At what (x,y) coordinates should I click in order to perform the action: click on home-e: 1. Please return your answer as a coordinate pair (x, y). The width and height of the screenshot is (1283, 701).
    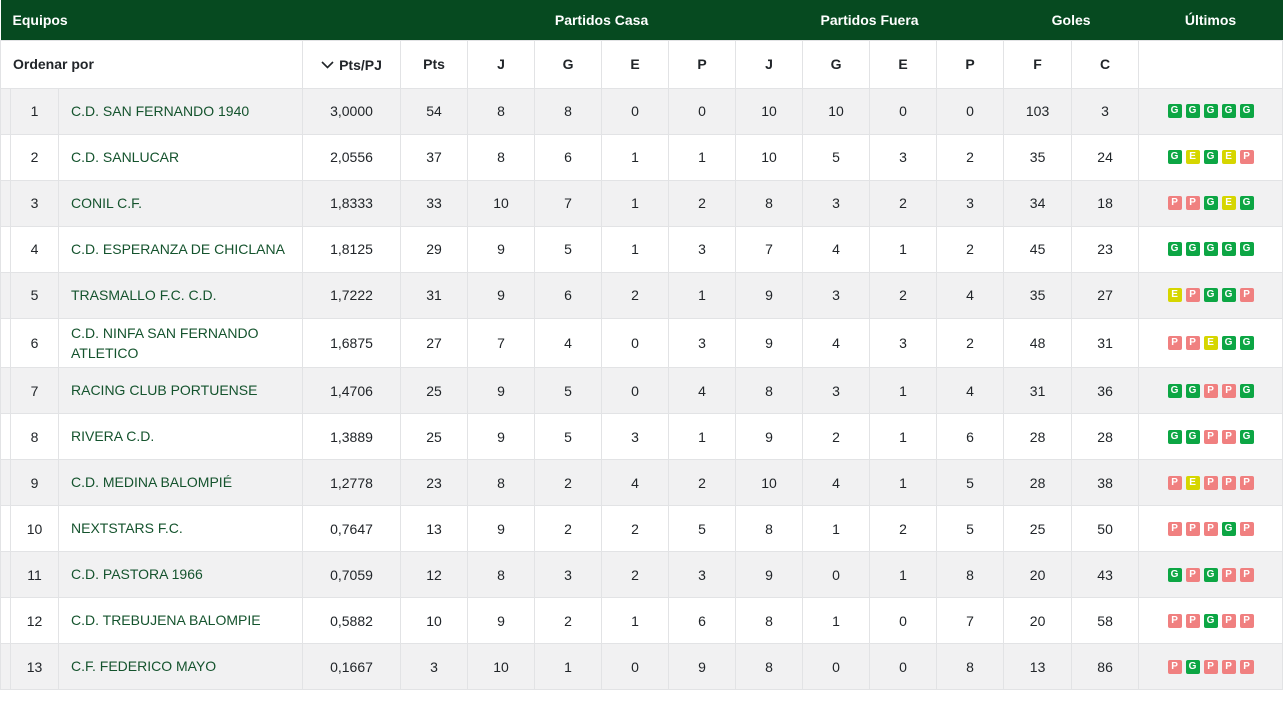
    Looking at the image, I should click on (635, 621).